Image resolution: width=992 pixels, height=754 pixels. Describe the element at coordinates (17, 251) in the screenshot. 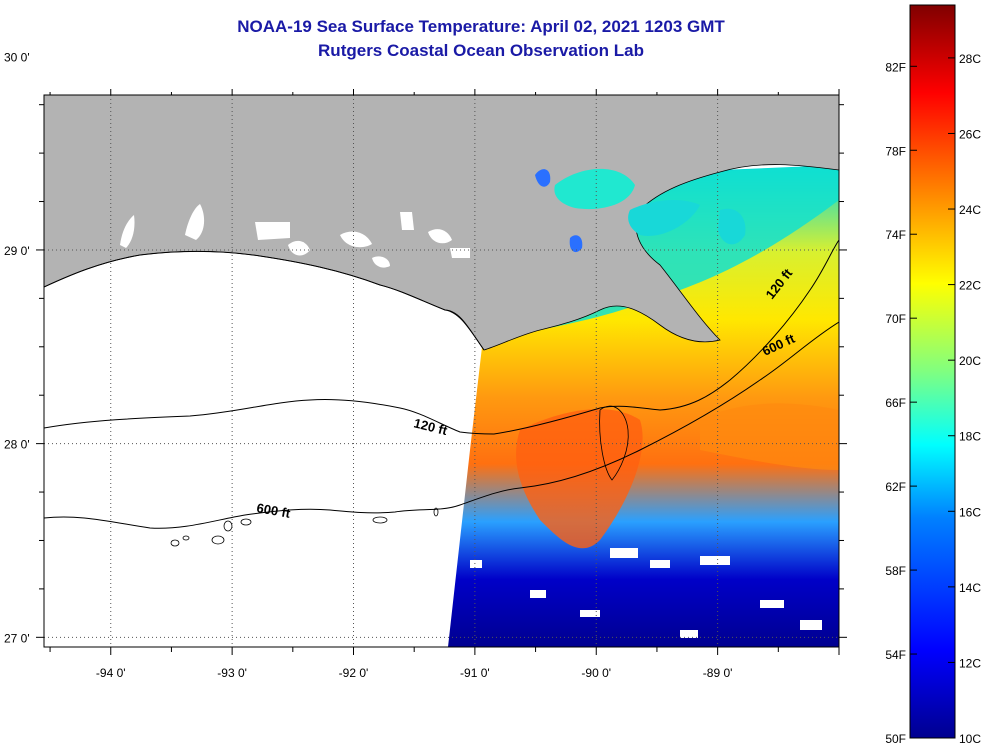

I see `latitude-label: 29 0'` at that location.